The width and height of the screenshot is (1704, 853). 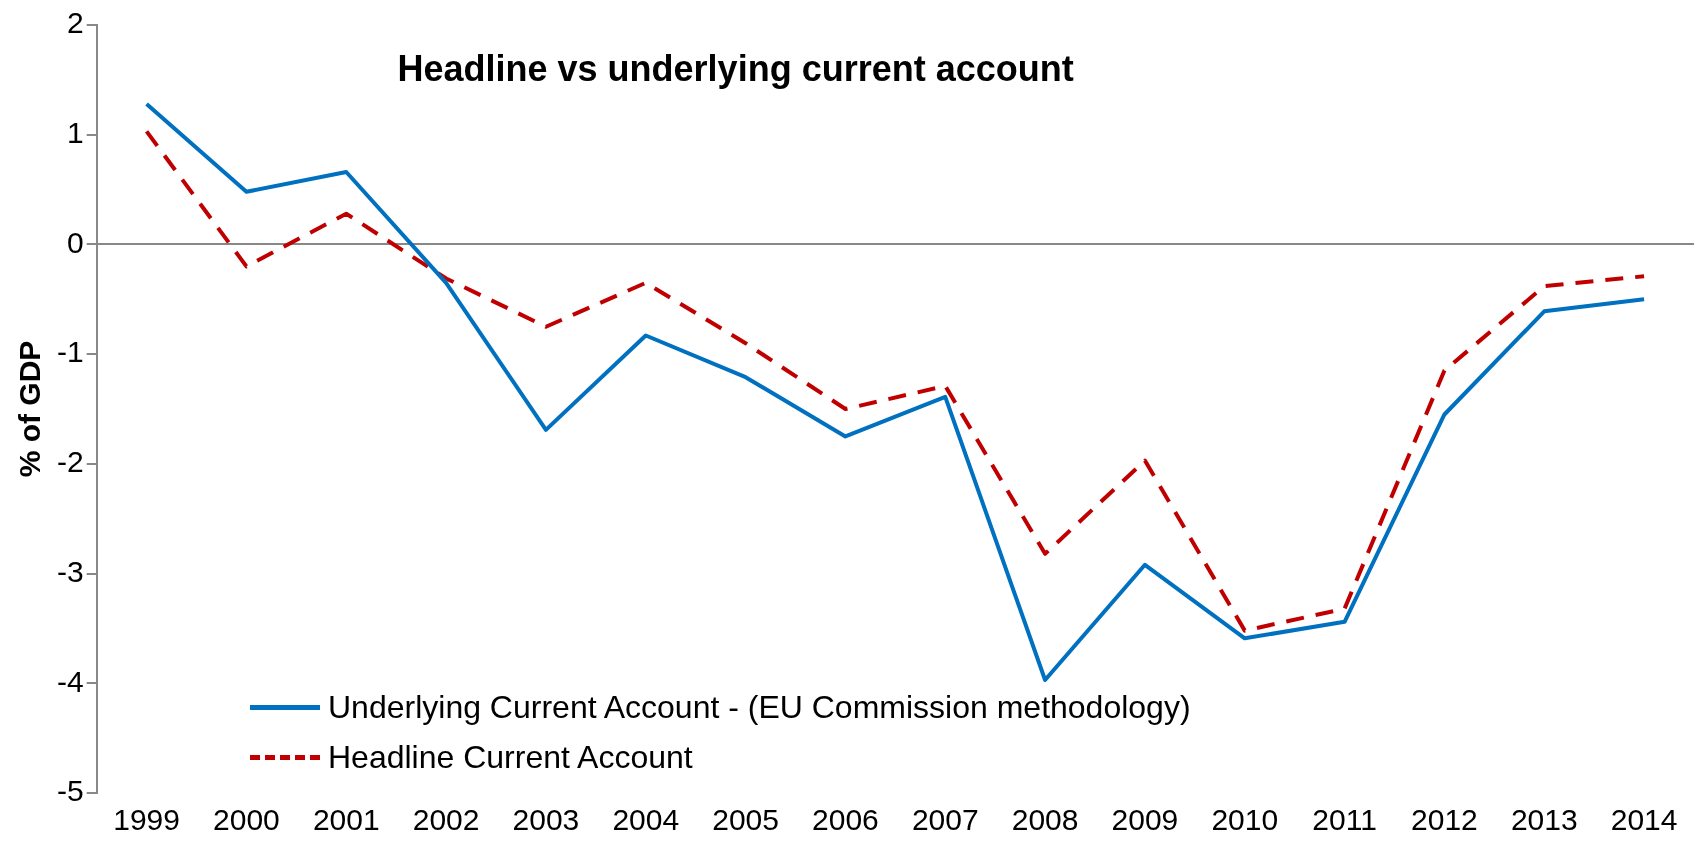 I want to click on y-tick-label: -3, so click(x=70, y=571).